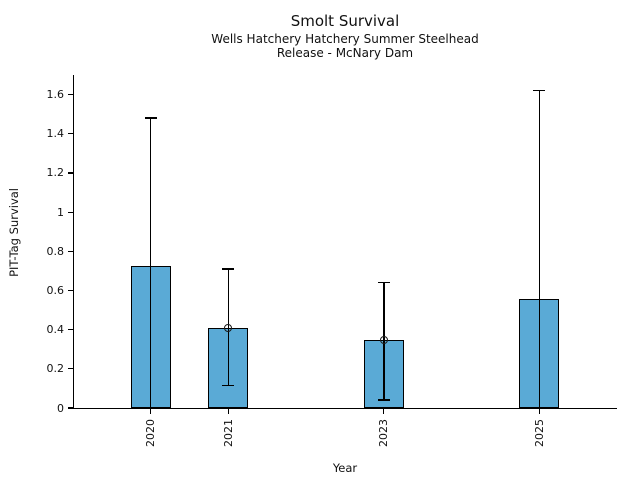 The width and height of the screenshot is (640, 480). I want to click on chart-title: Smolt Survival, so click(345, 21).